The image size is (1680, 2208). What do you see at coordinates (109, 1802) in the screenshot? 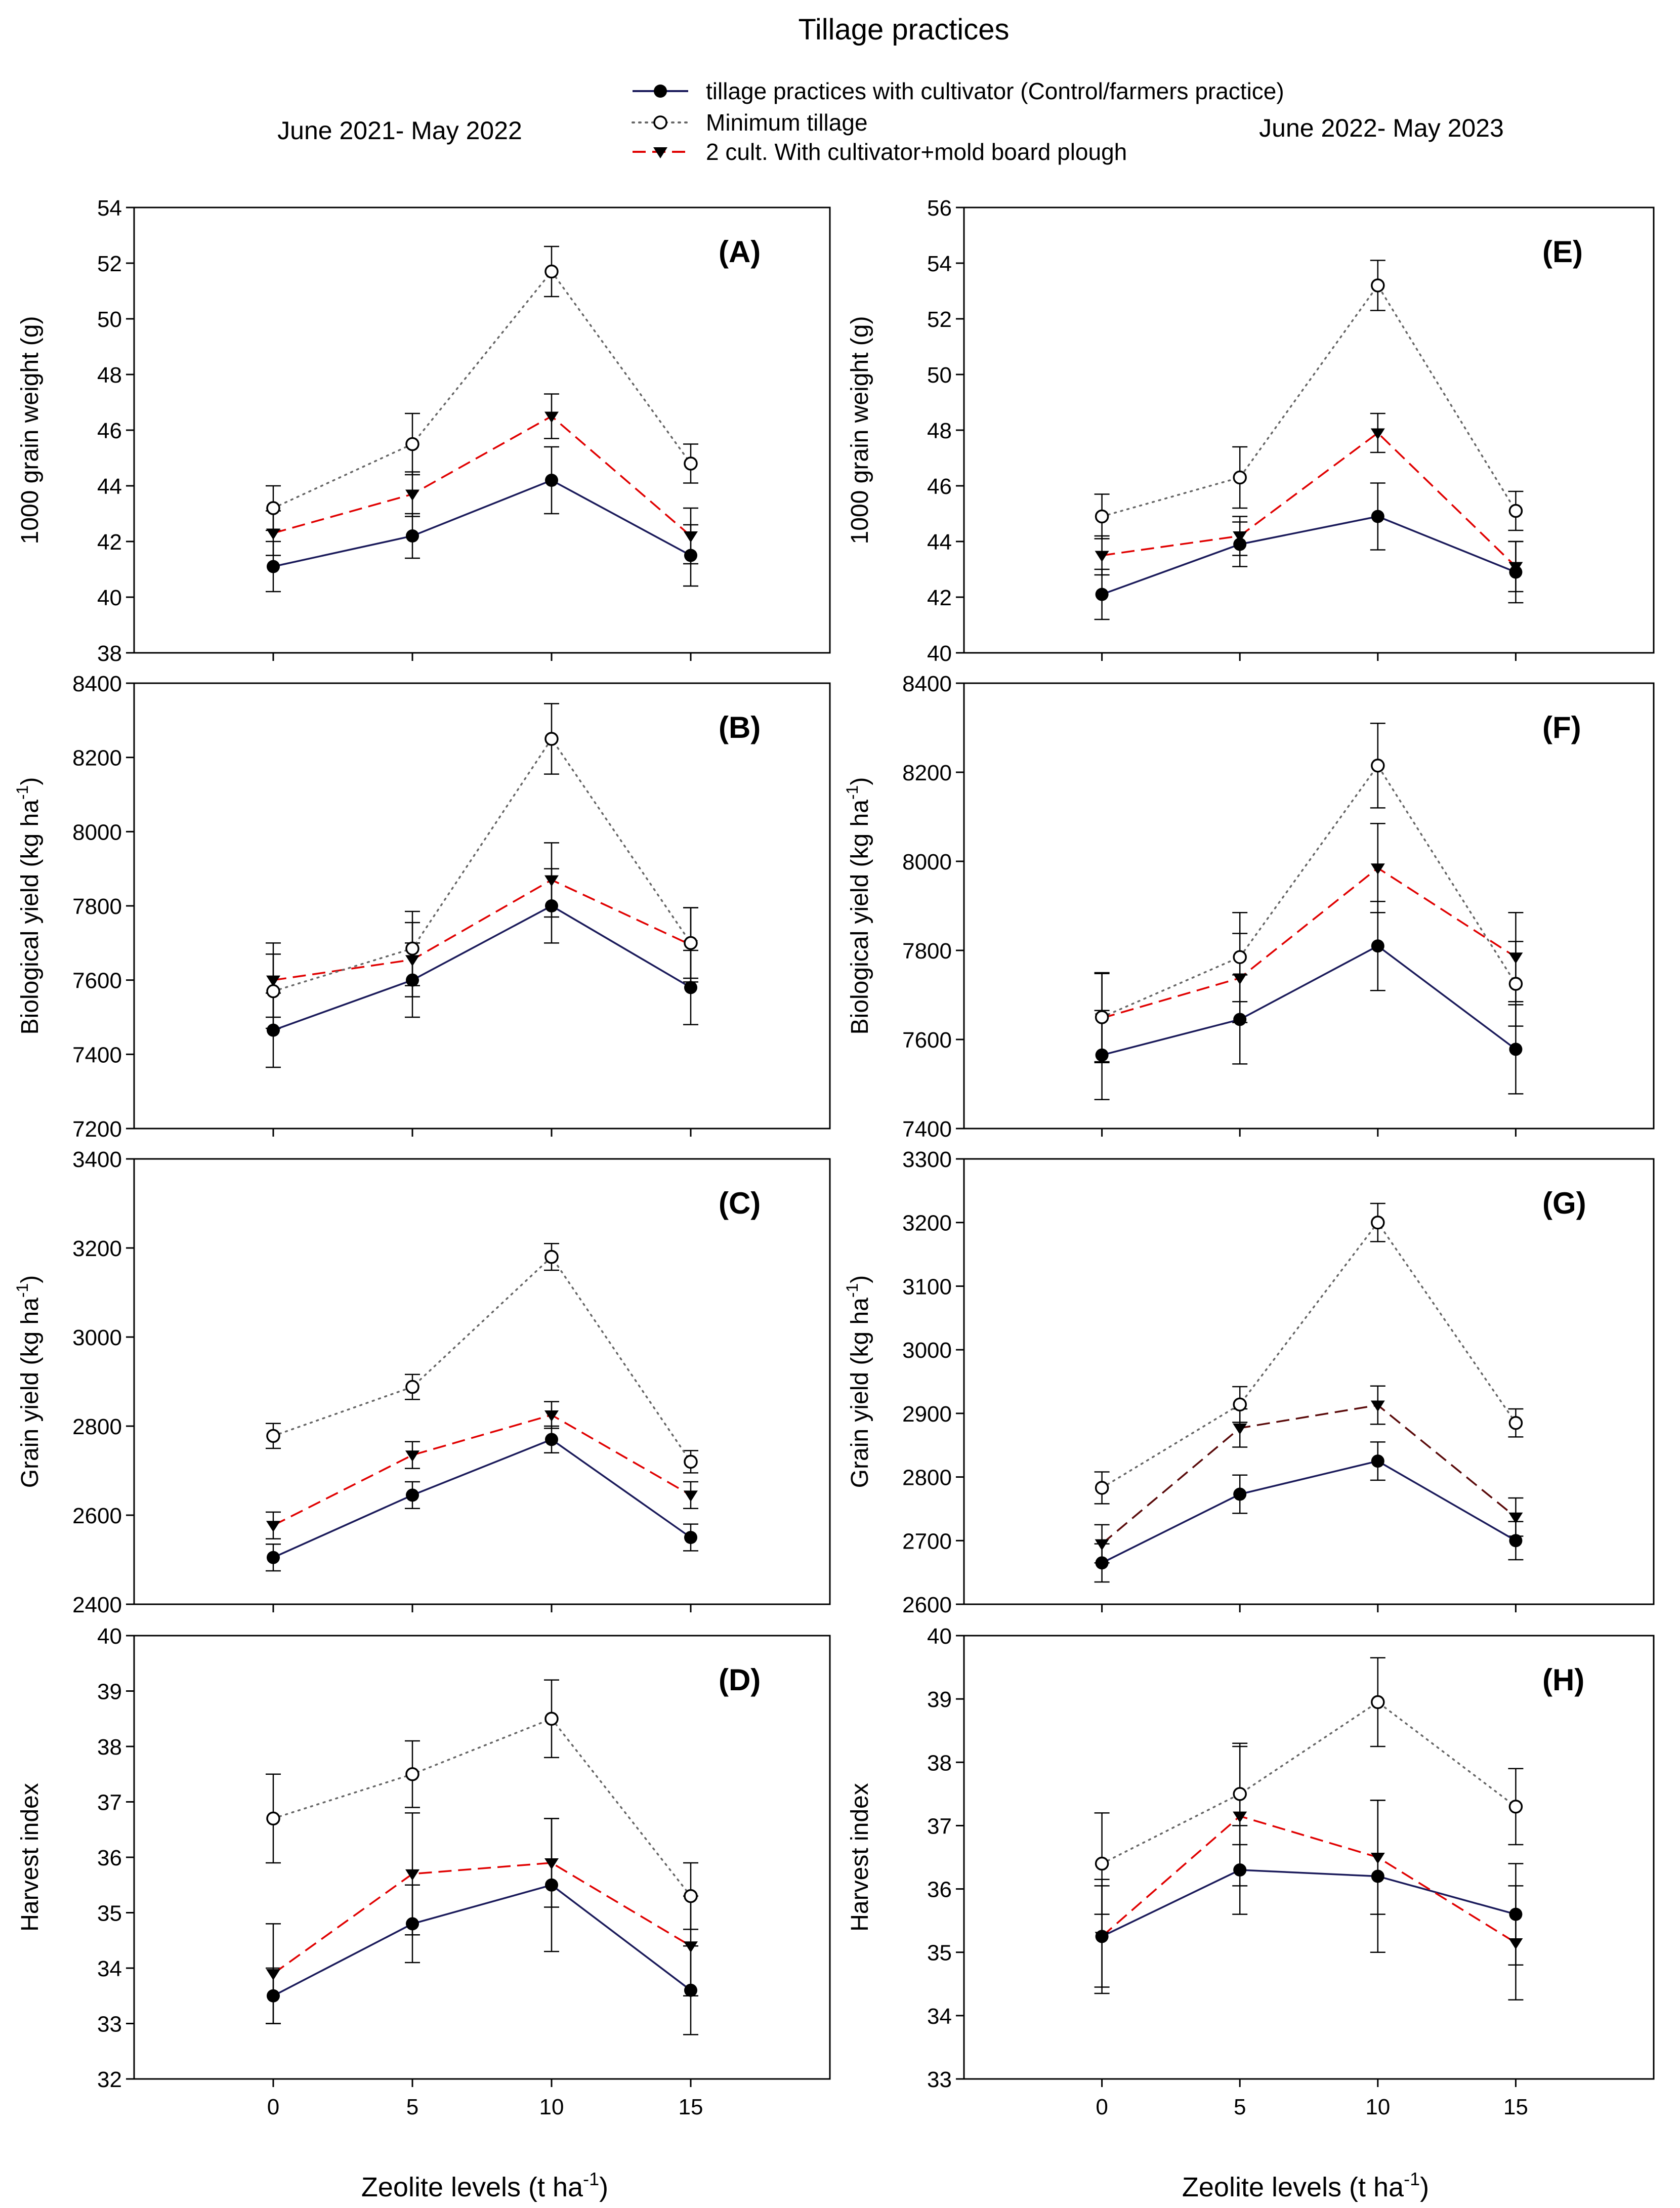
I see `y-tick-label: 37` at bounding box center [109, 1802].